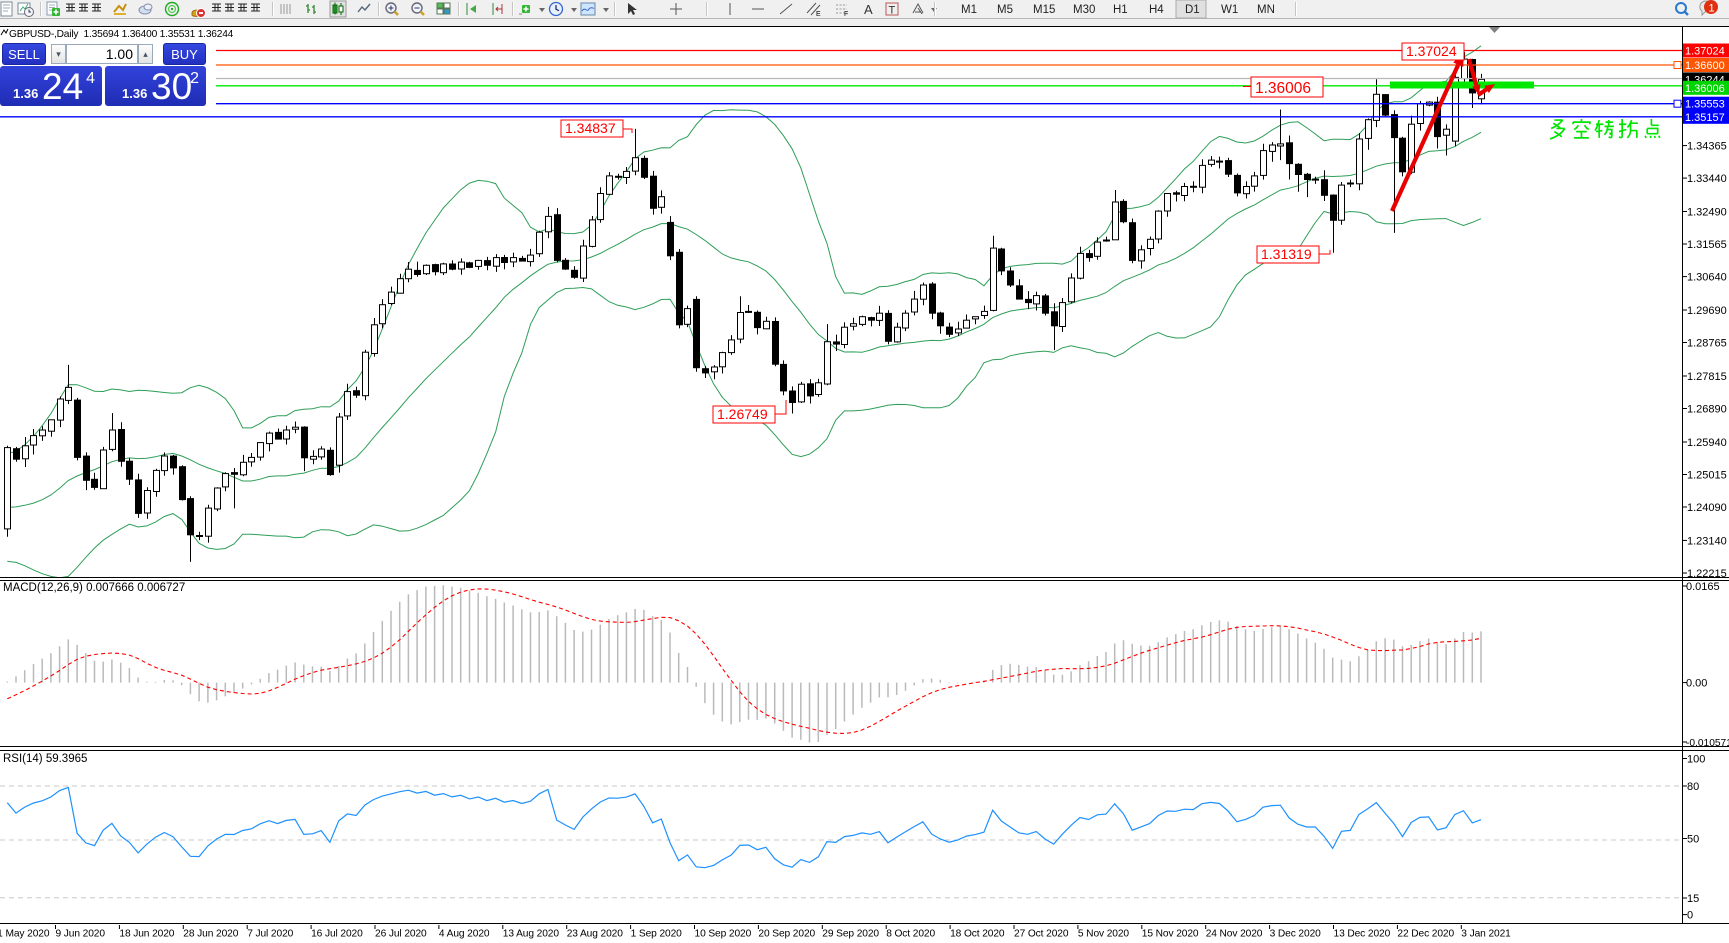  Describe the element at coordinates (1707, 377) in the screenshot. I see `svg-text: 1.27815` at that location.